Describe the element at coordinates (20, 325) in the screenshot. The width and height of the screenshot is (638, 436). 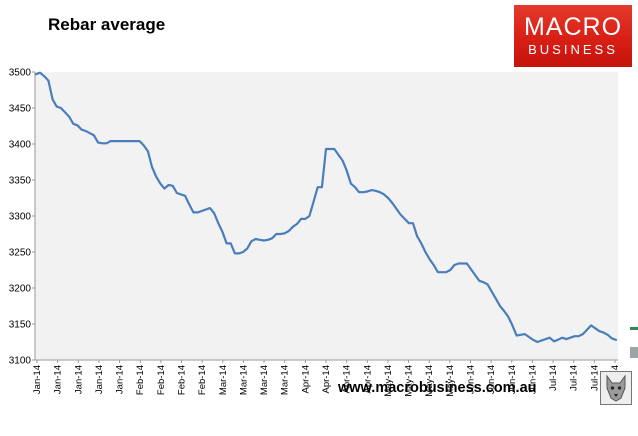
I see `y-tick-label: 3150` at that location.